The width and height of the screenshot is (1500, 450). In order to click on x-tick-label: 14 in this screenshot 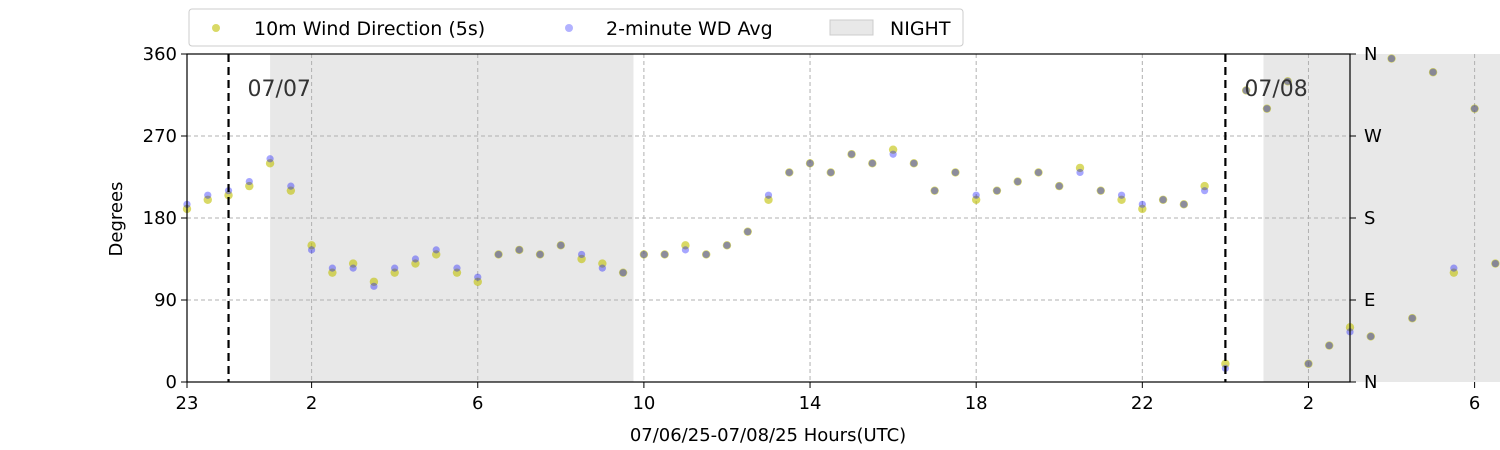, I will do `click(810, 403)`.